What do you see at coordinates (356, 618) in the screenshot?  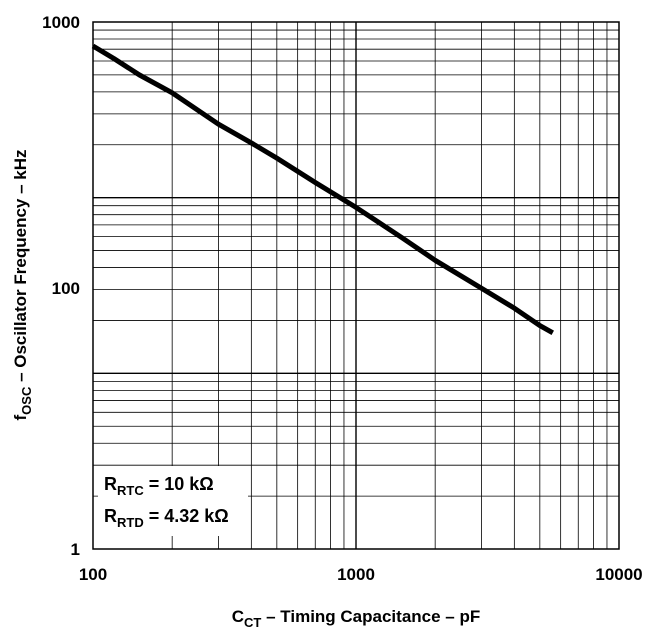 I see `x-axis-title: CCT – Timing Capacitance – pF` at bounding box center [356, 618].